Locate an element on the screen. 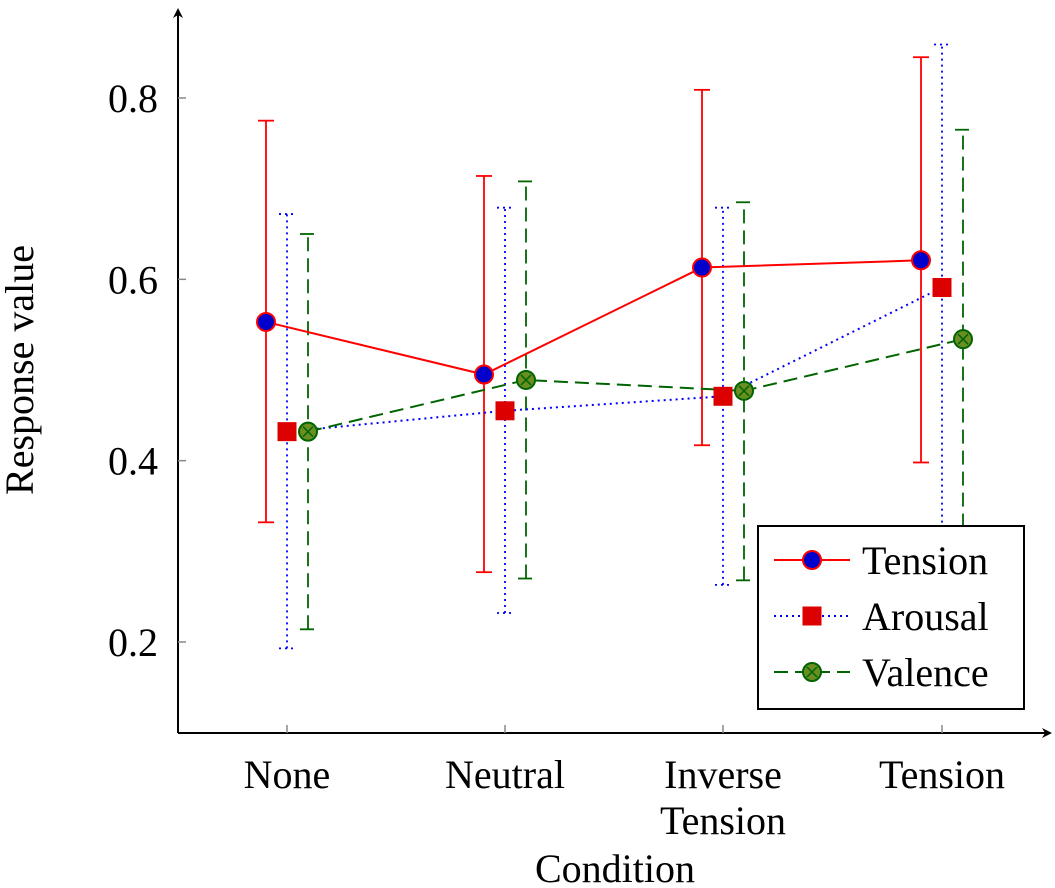 The image size is (1055, 888). legend-entry-tension: Tension is located at coordinates (881, 560).